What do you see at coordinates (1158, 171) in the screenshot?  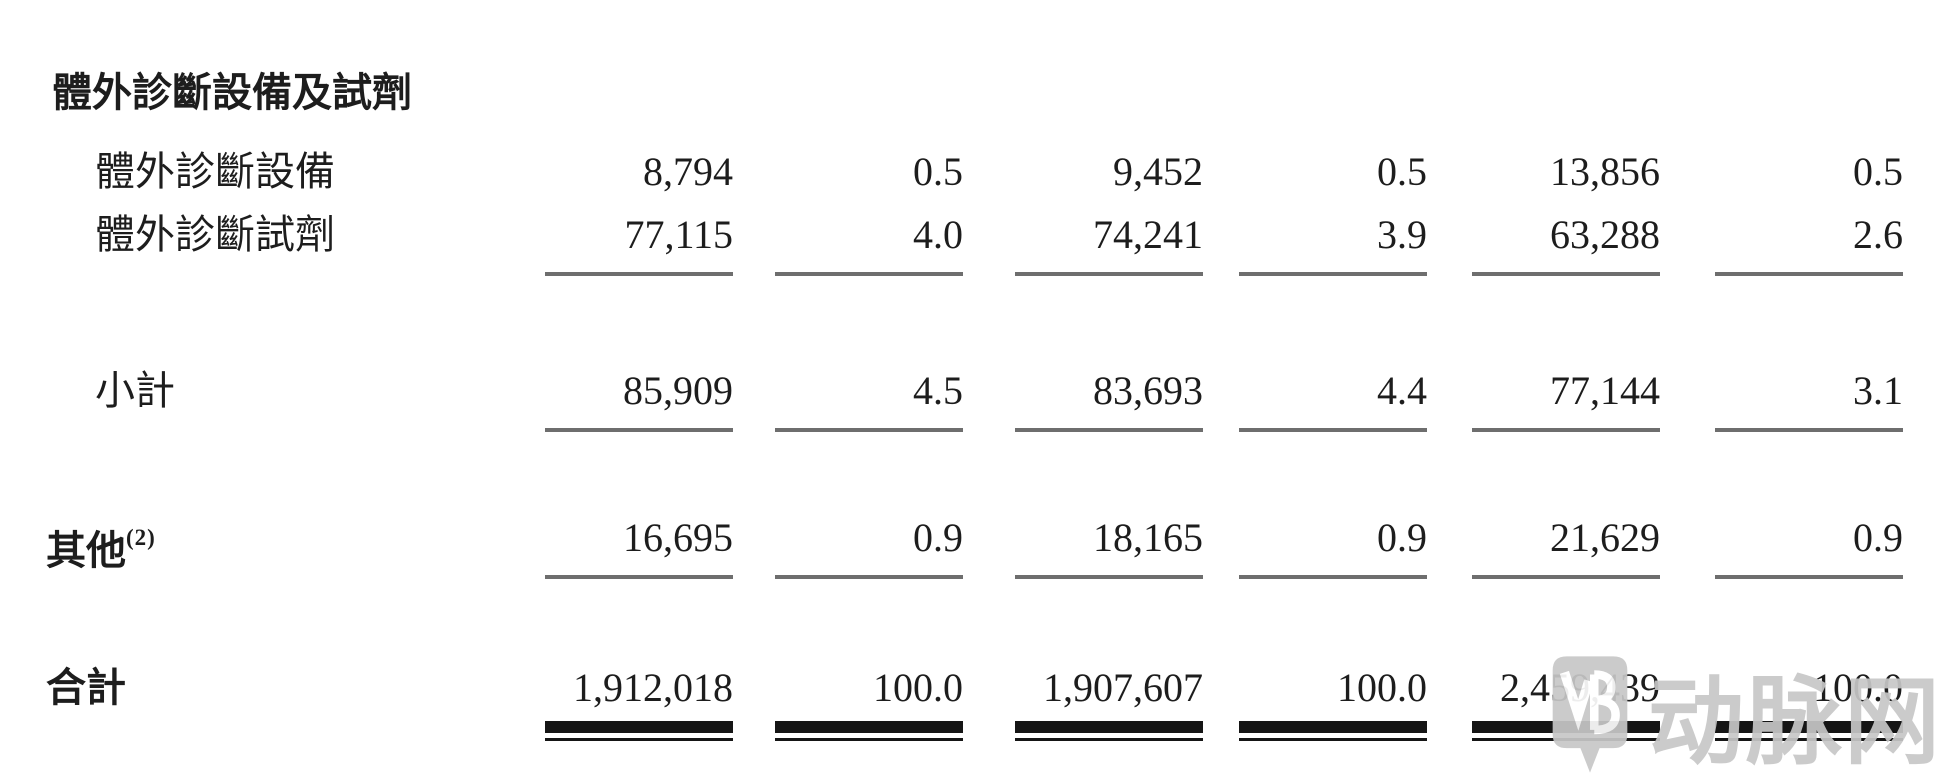 I see `value-cell: 9,452` at bounding box center [1158, 171].